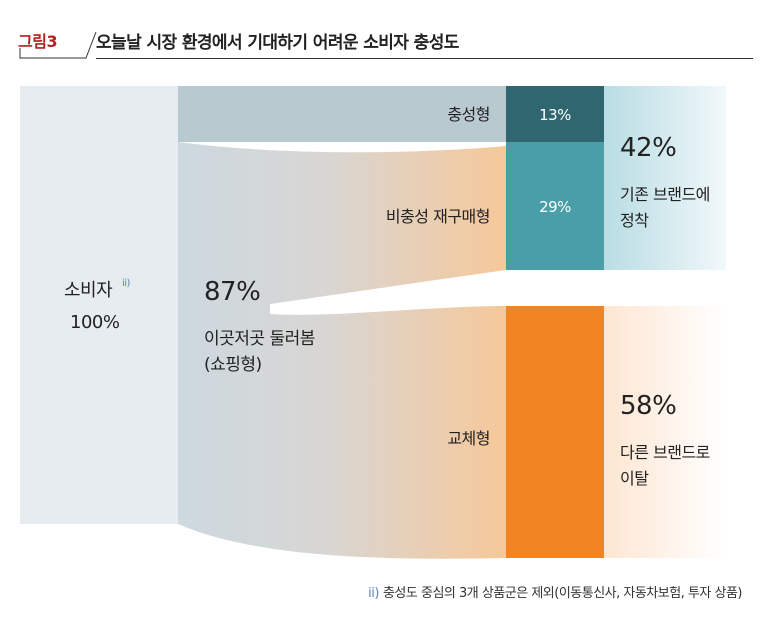  I want to click on repurchase-node, so click(555, 206).